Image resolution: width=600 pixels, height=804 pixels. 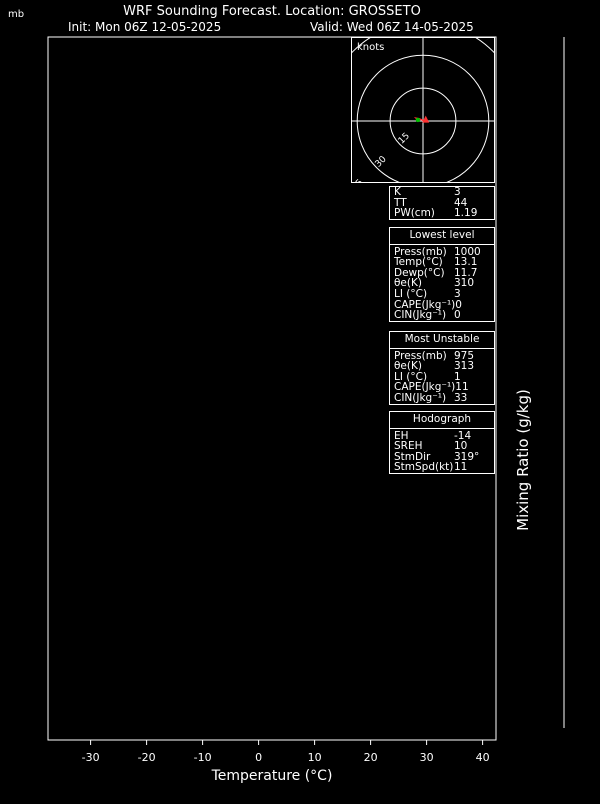 What do you see at coordinates (411, 376) in the screenshot?
I see `most-unstable-row-label: LI (°C)` at bounding box center [411, 376].